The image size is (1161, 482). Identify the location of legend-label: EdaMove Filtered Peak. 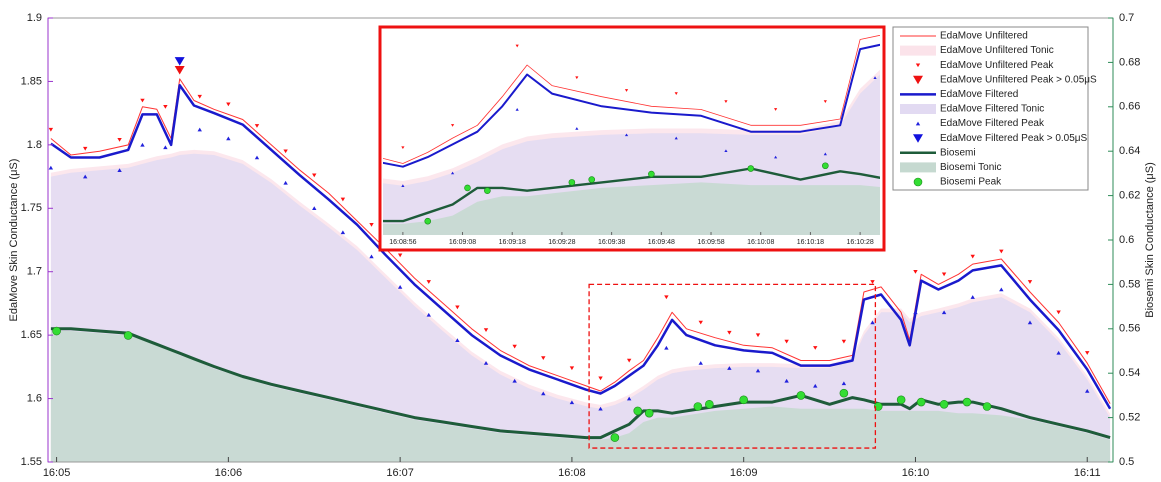
(992, 123).